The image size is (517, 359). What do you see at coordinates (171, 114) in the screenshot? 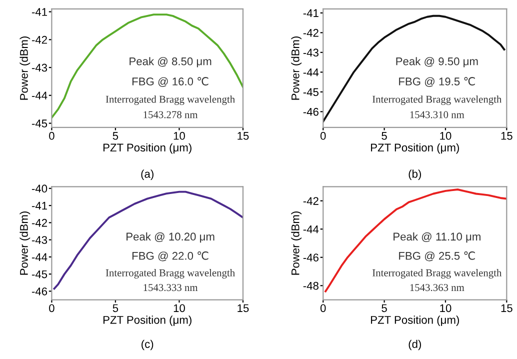
I see `annotation: 1543.278 nm` at bounding box center [171, 114].